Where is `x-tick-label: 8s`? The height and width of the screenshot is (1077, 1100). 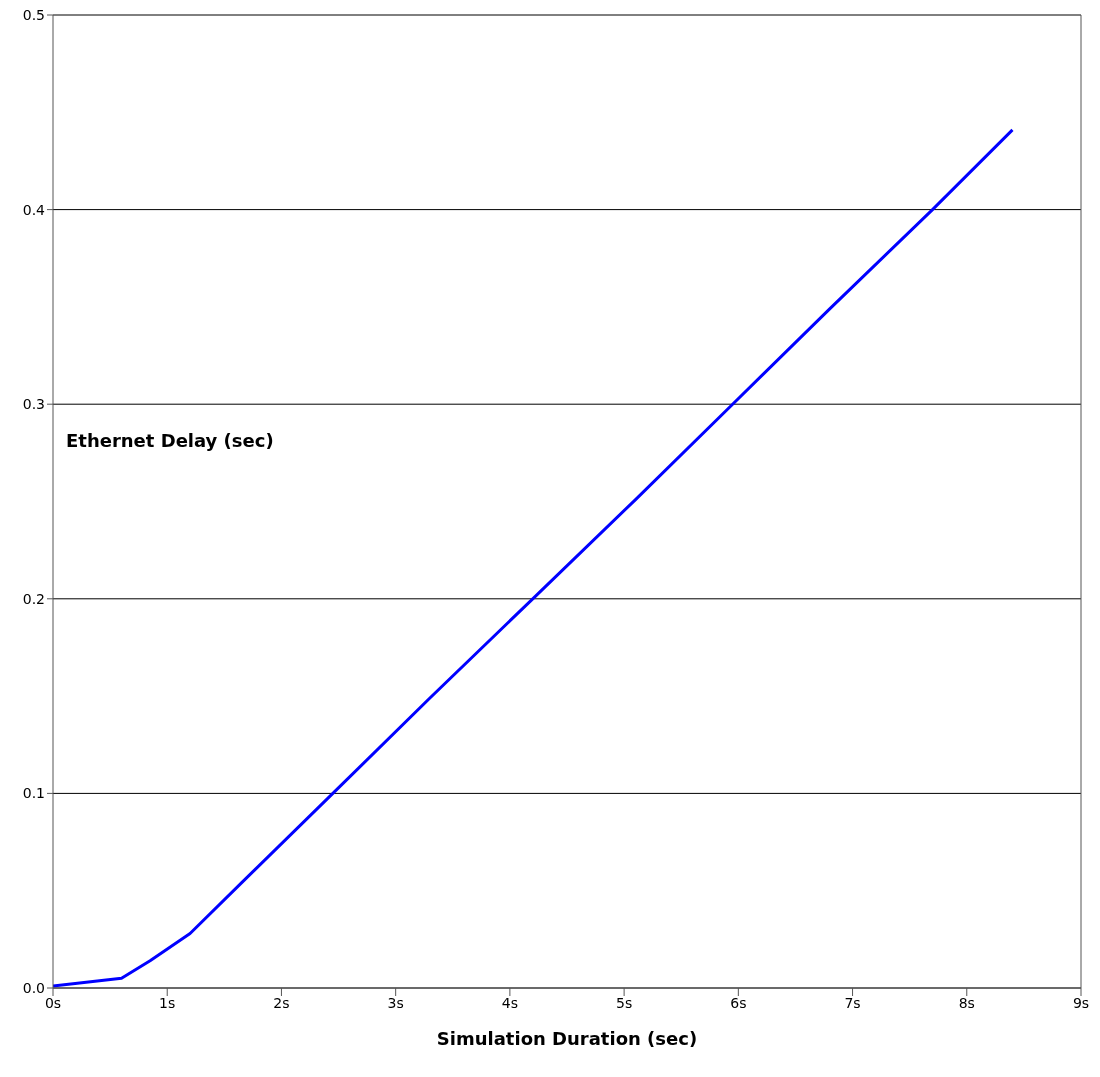
x-tick-label: 8s is located at coordinates (966, 1002).